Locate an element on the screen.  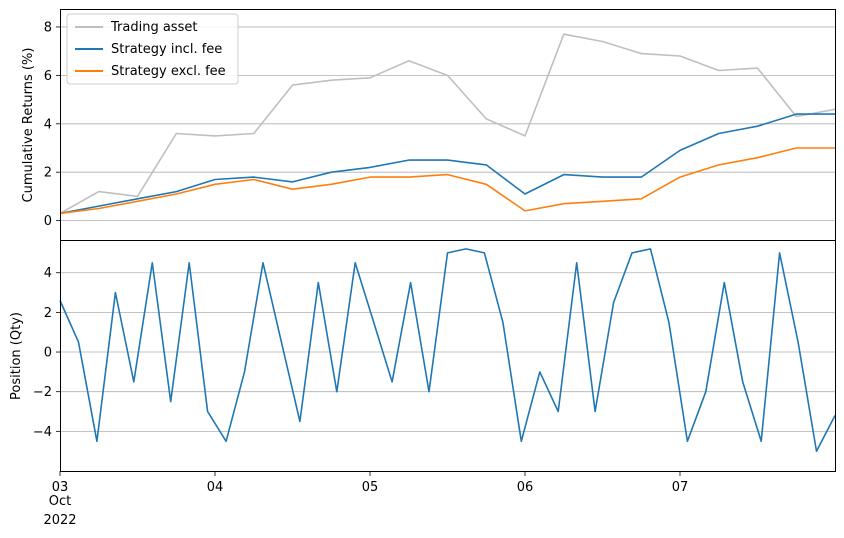
legend-label-strategy-excl-fee: Strategy excl. fee is located at coordinates (168, 71).